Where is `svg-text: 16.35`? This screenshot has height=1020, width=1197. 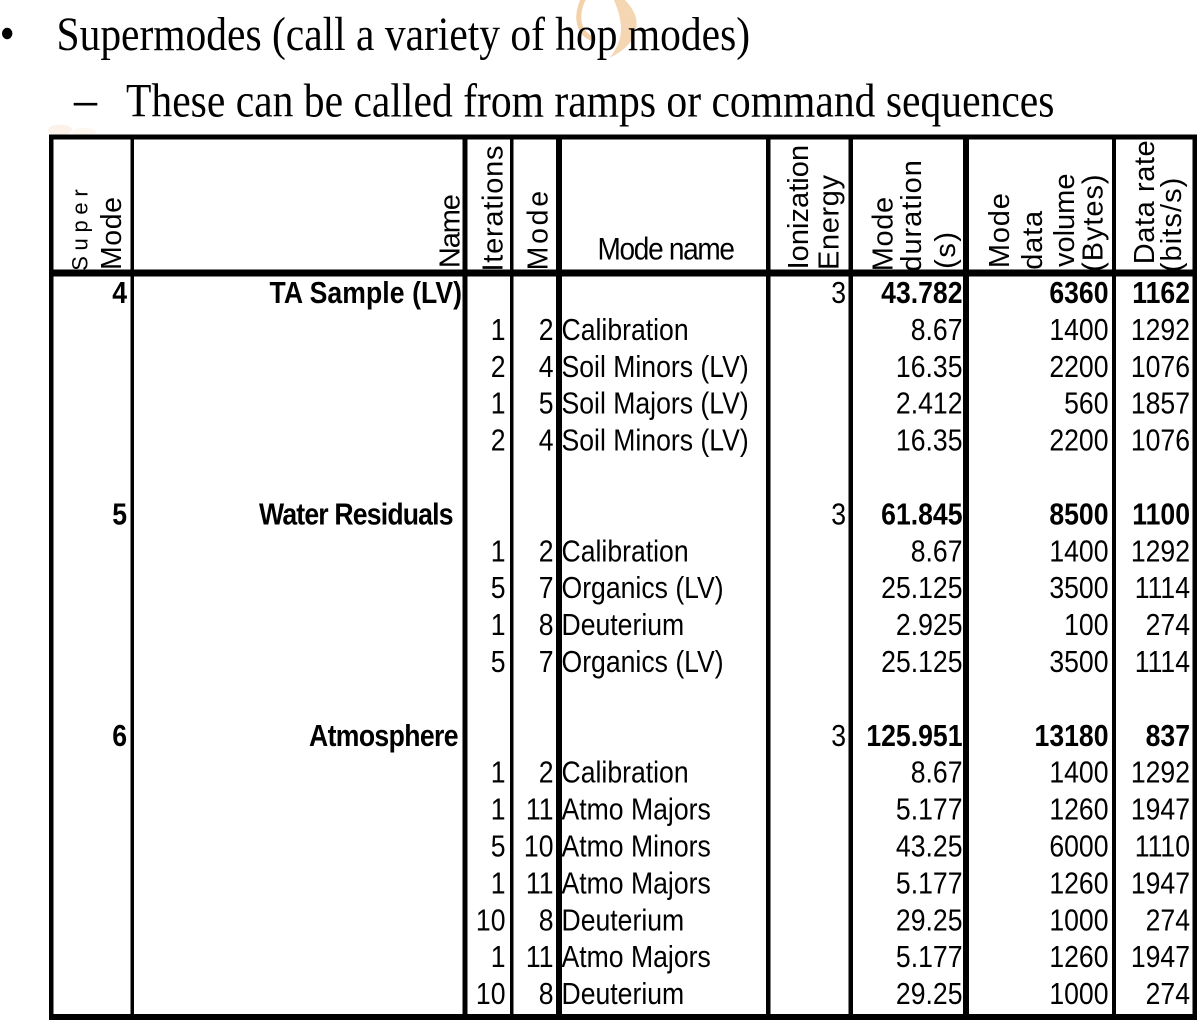 svg-text: 16.35 is located at coordinates (929, 441).